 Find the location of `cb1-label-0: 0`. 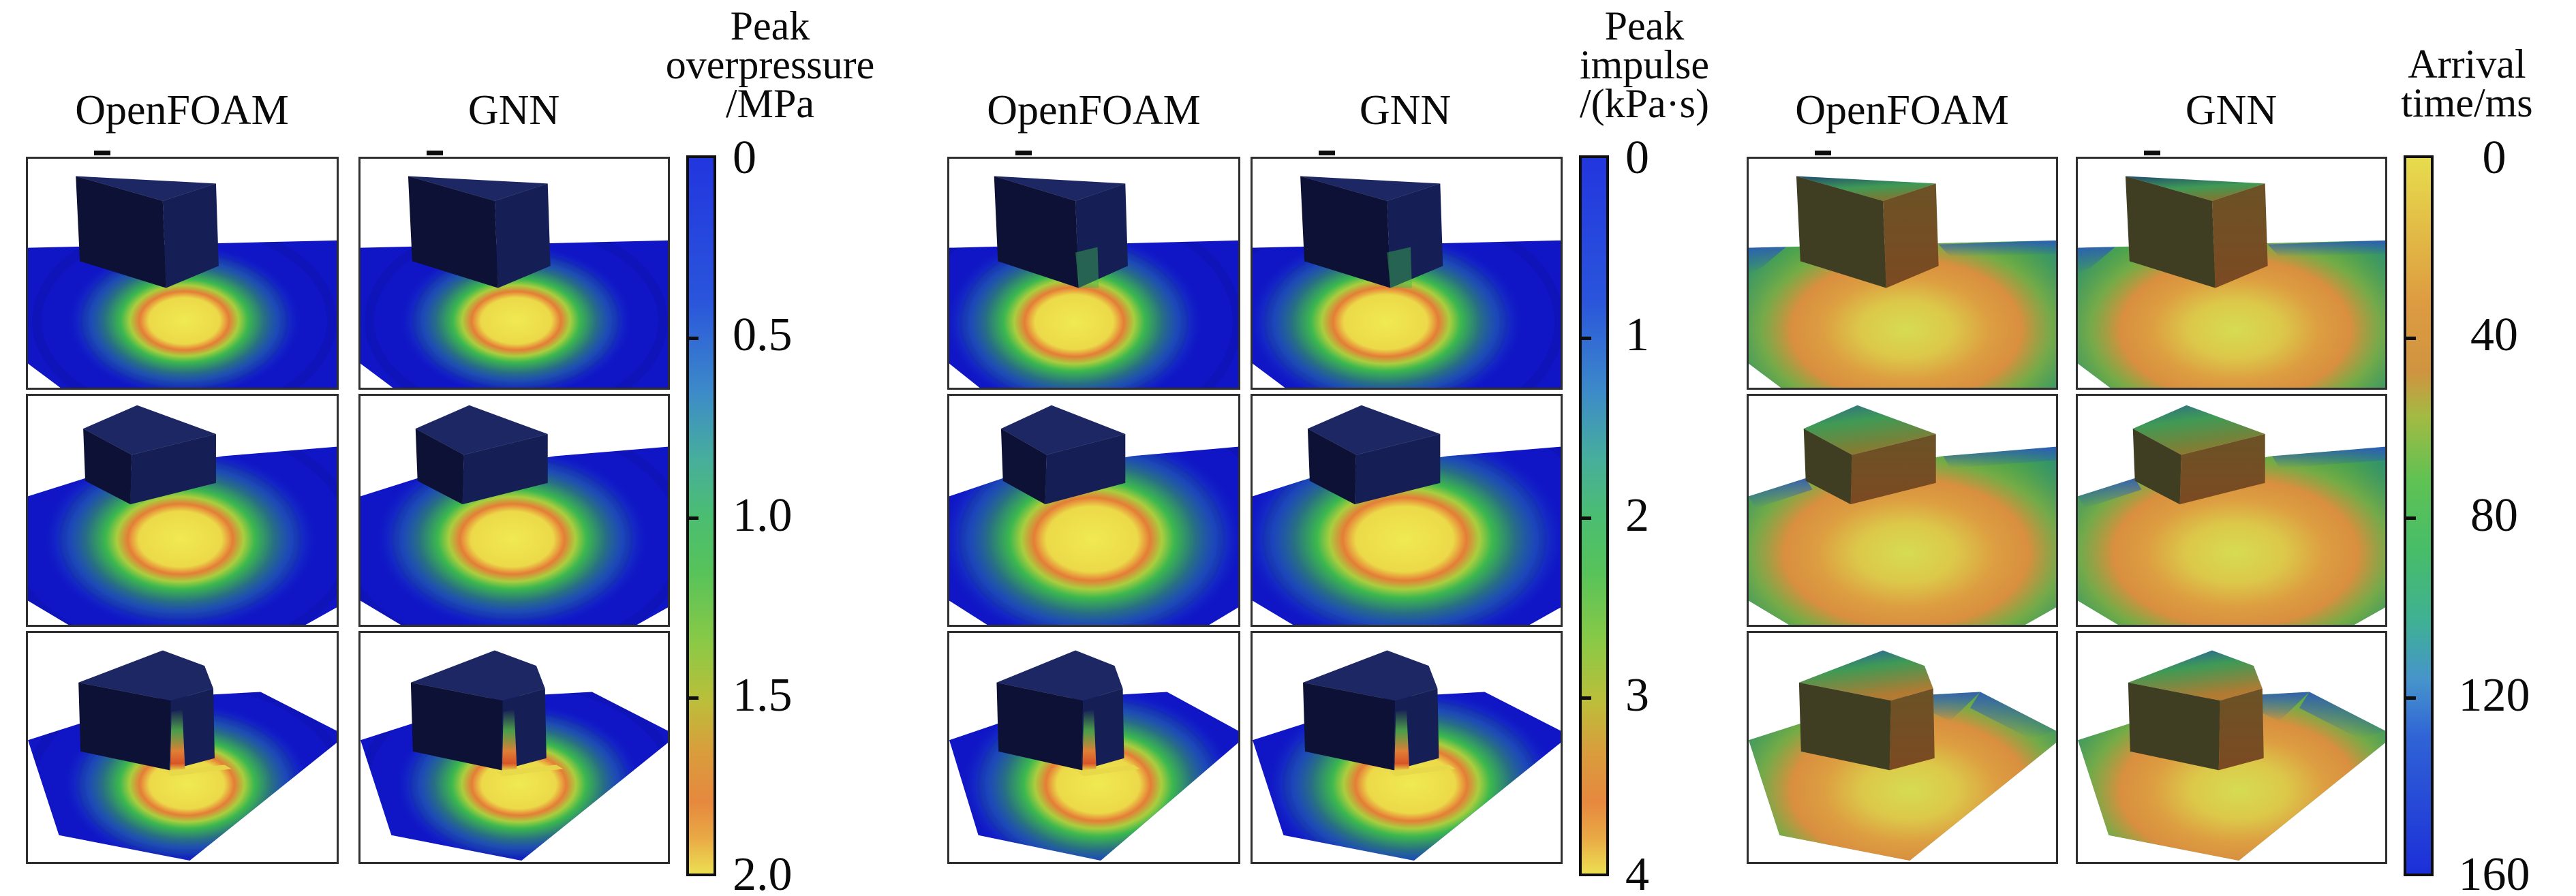

cb1-label-0: 0 is located at coordinates (744, 158).